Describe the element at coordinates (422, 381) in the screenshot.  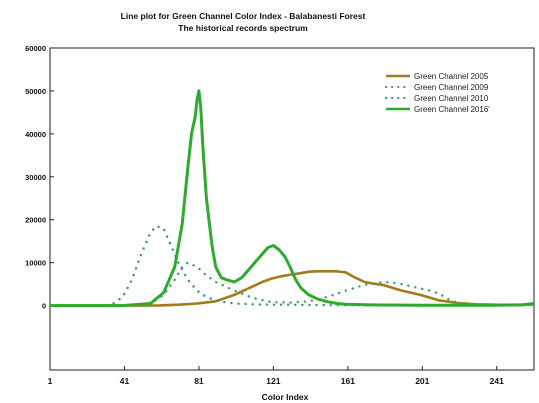
I see `x-tick-label: 201` at that location.